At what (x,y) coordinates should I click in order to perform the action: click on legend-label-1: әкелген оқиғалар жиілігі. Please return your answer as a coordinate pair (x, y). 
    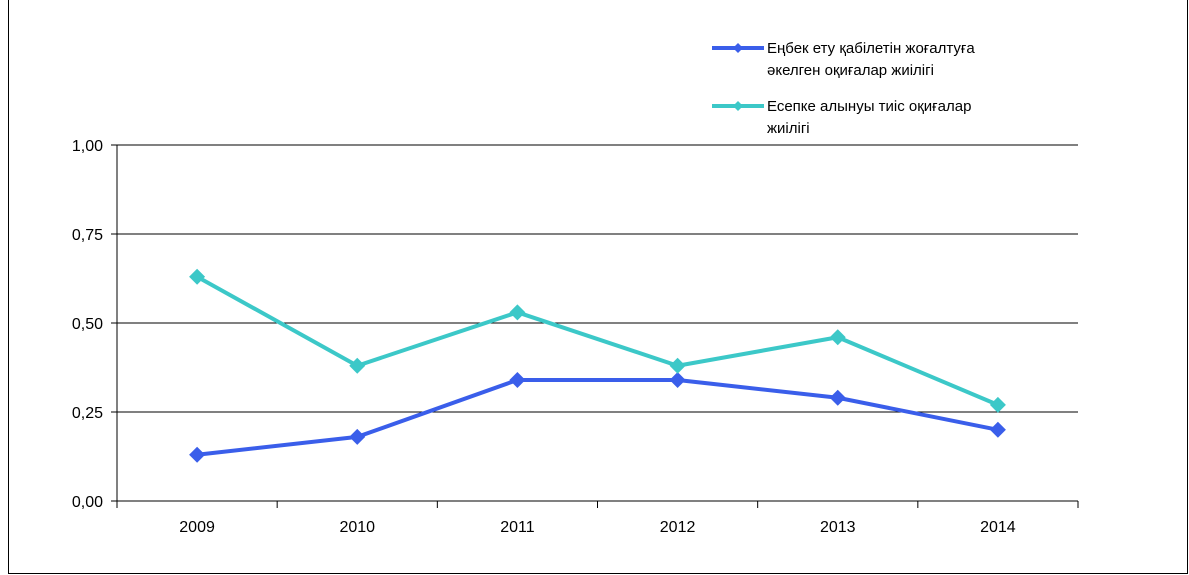
    Looking at the image, I should click on (850, 70).